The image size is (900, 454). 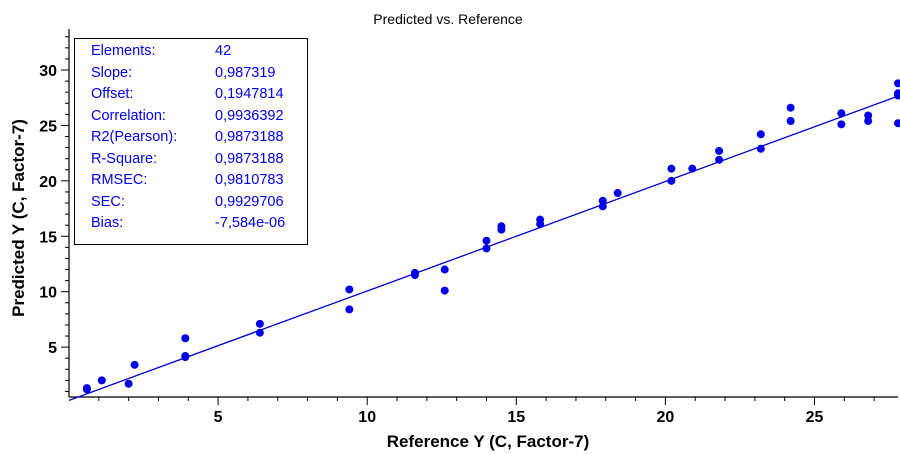 I want to click on stat-label: Correlation:, so click(x=128, y=115).